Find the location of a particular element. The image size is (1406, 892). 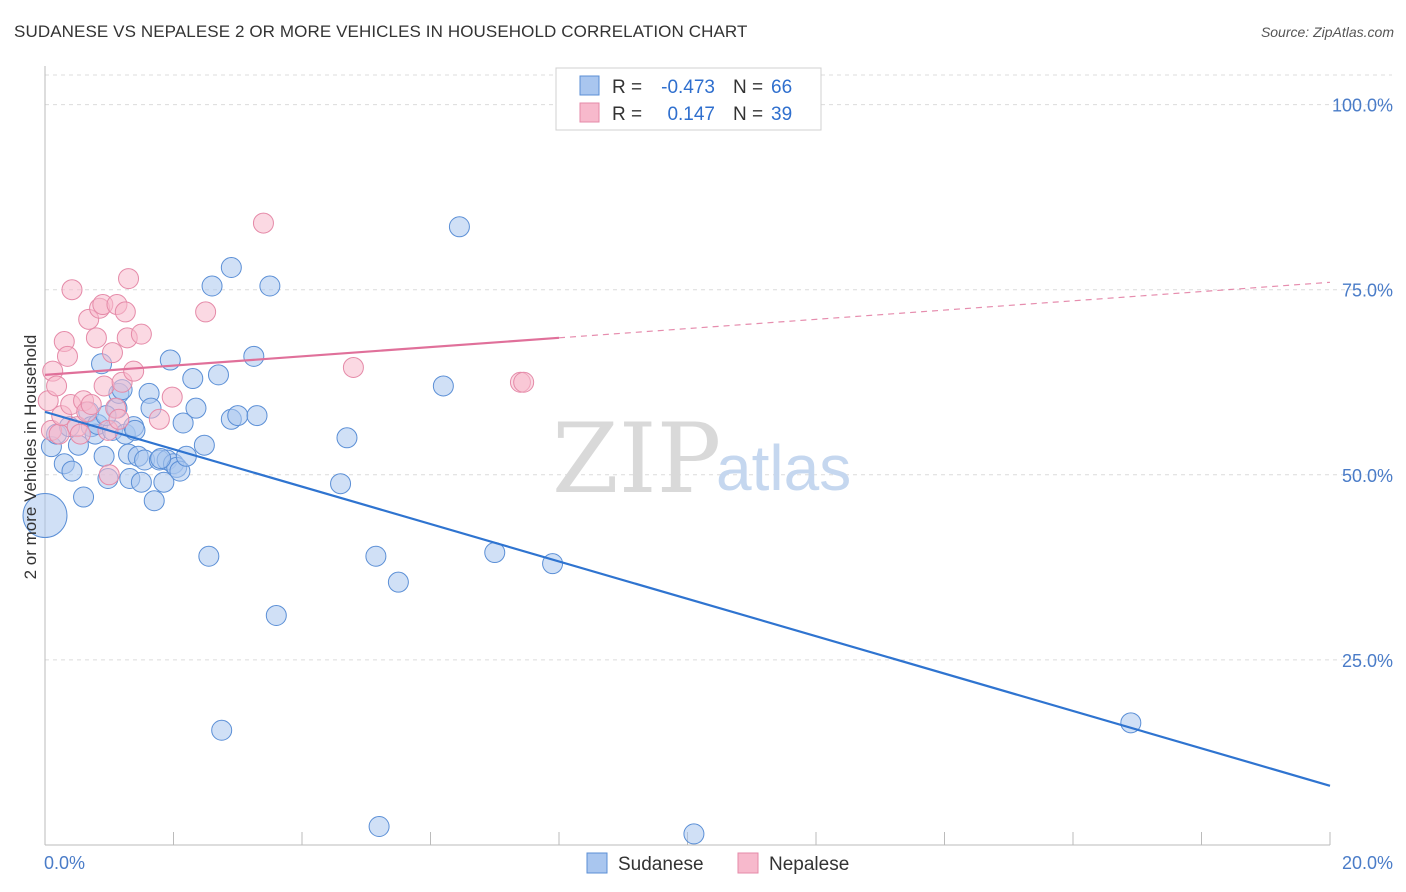

legend-swatch-nepalese is located at coordinates (589, 112).